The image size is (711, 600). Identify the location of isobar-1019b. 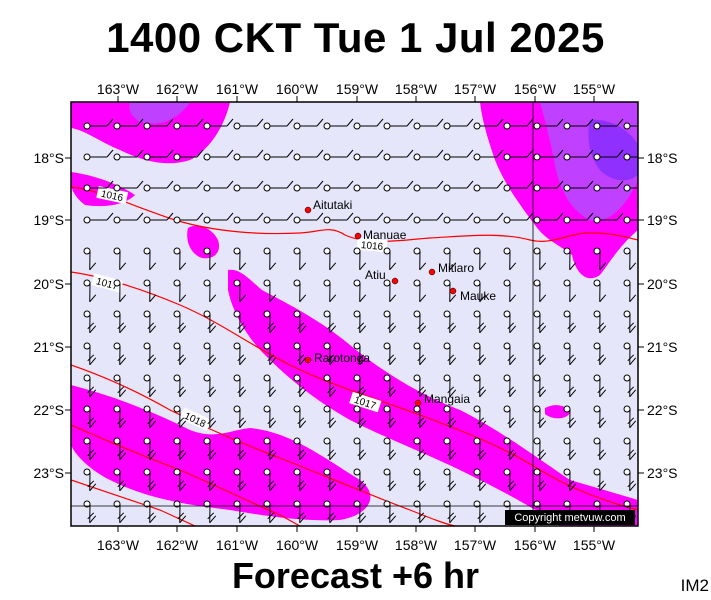
(133, 502).